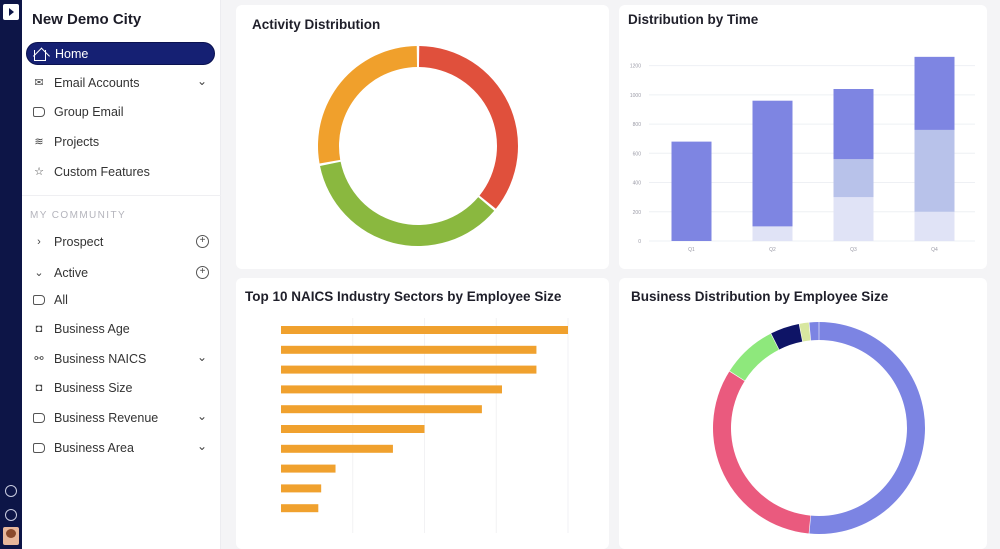 The width and height of the screenshot is (1000, 549). I want to click on x-tick-label: Q2, so click(772, 250).